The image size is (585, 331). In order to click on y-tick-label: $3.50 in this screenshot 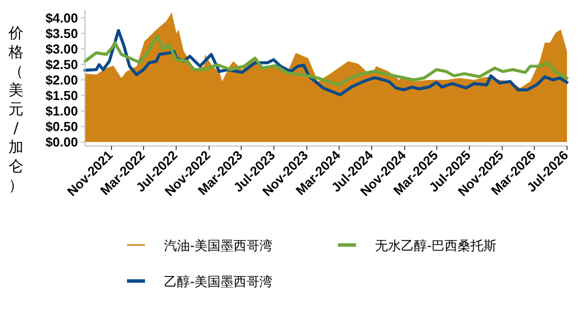, I will do `click(61, 33)`.